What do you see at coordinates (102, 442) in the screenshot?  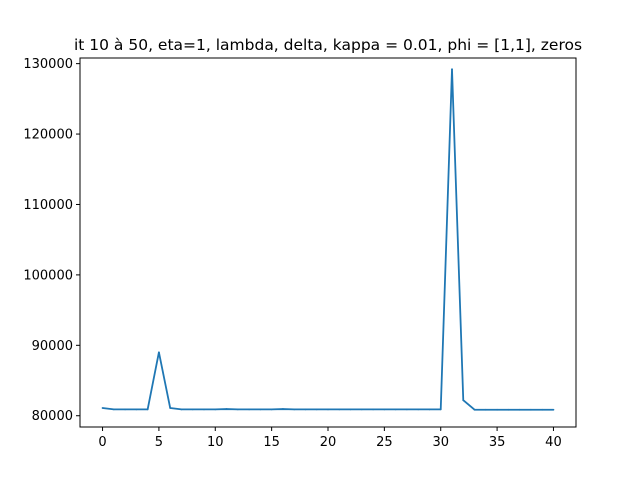 I see `x-tick-label: 0` at bounding box center [102, 442].